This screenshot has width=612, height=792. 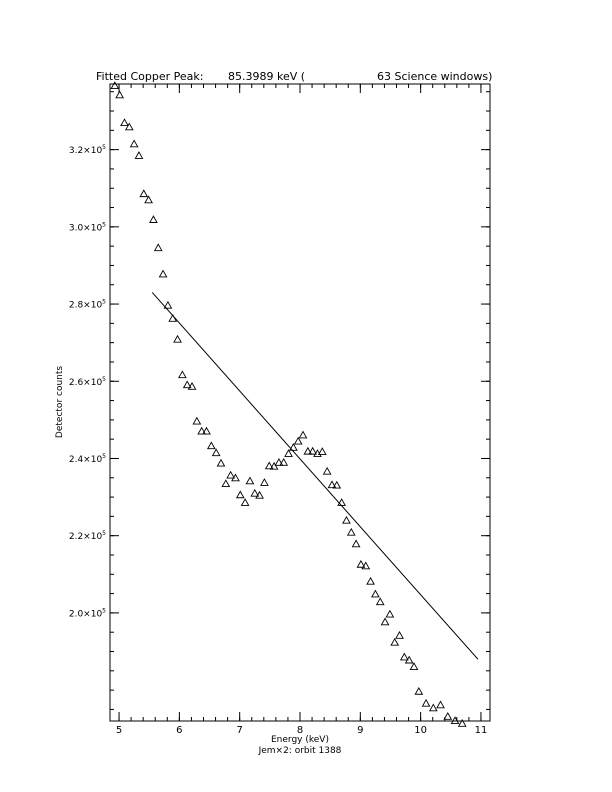 What do you see at coordinates (87, 227) in the screenshot?
I see `y-tick-label: 3.0×10⁵` at bounding box center [87, 227].